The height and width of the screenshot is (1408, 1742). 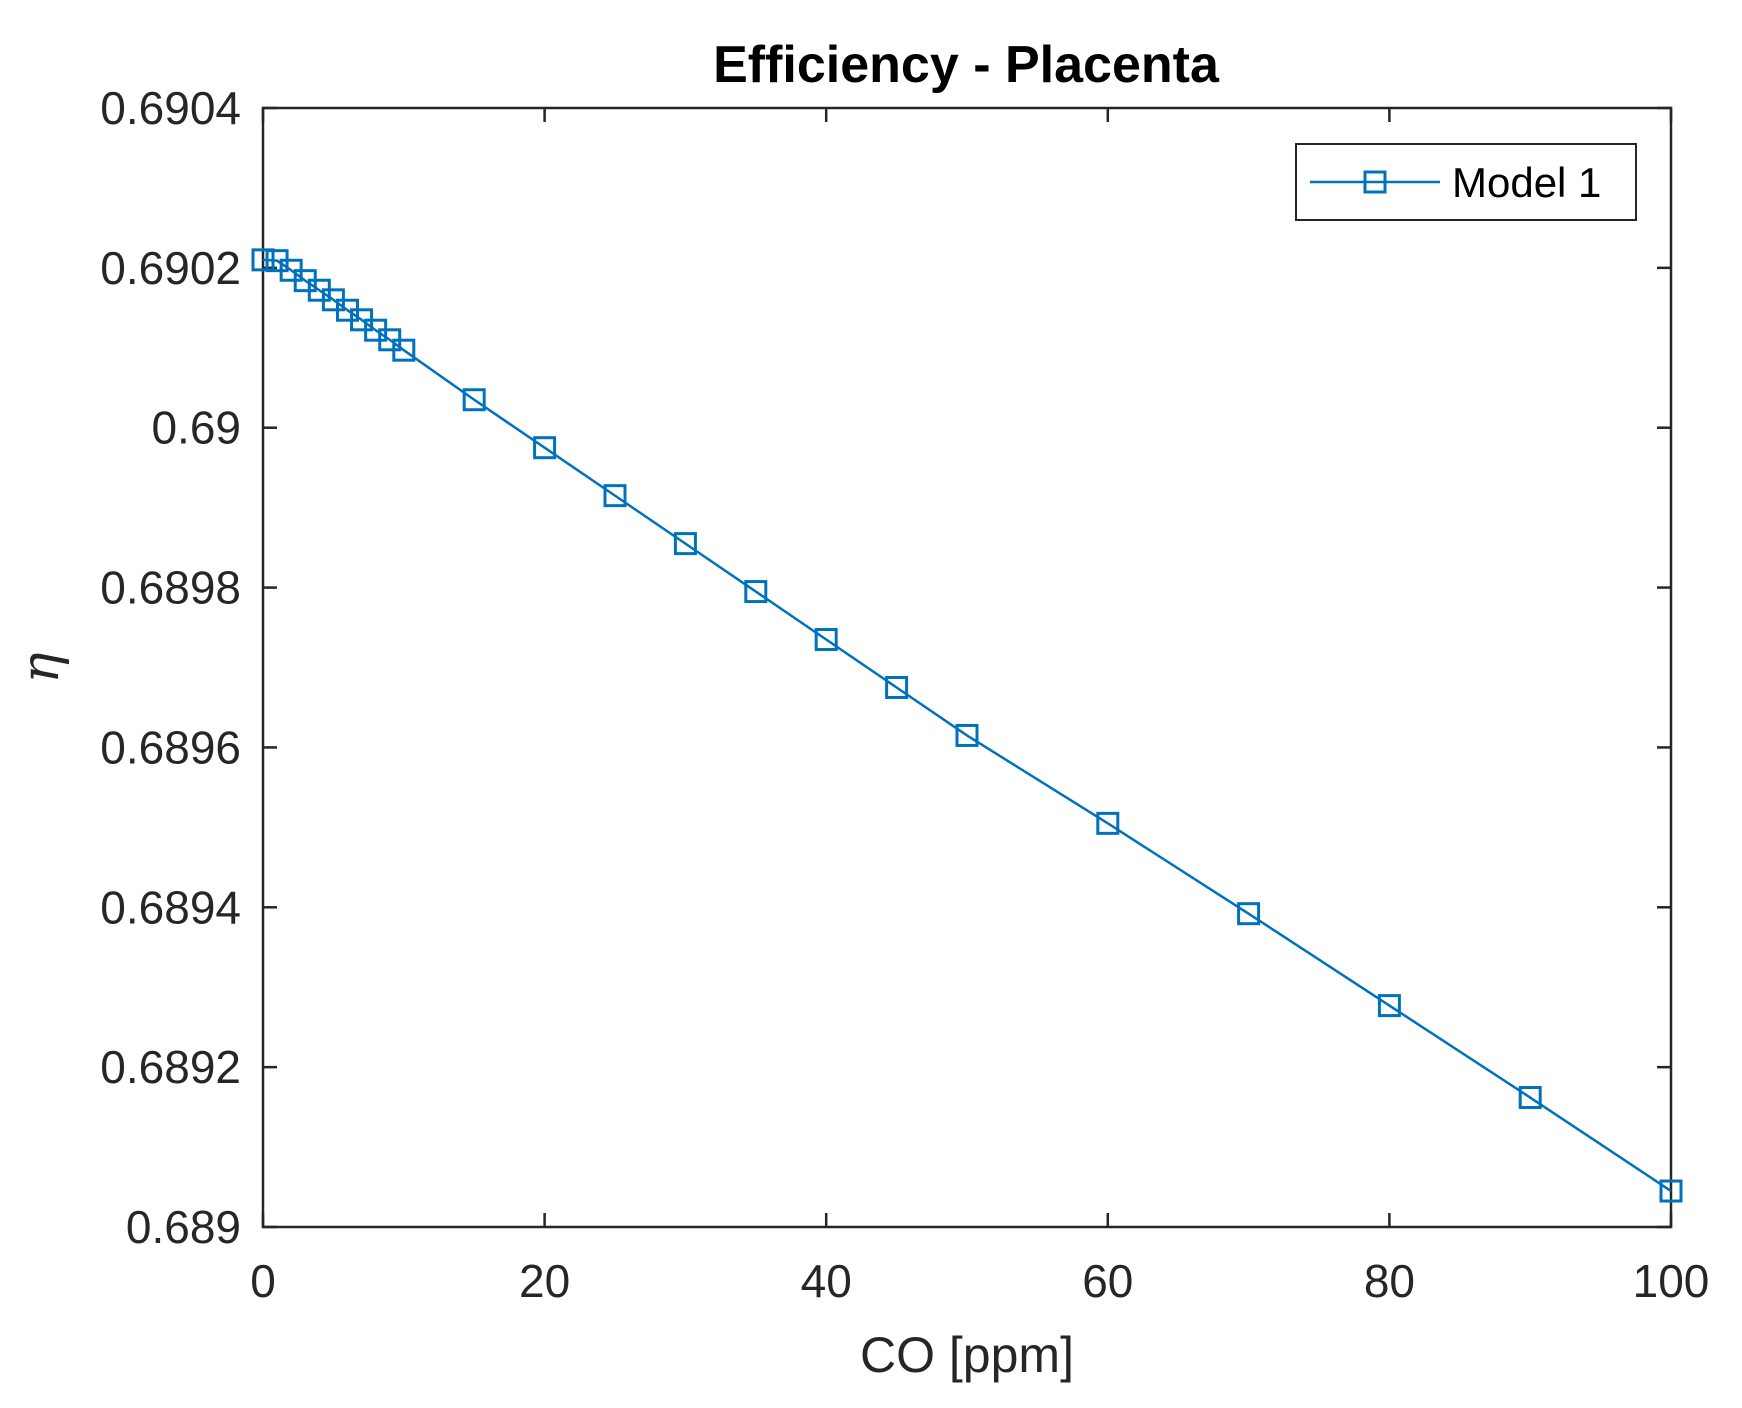 What do you see at coordinates (1107, 1281) in the screenshot?
I see `x-tick-label: 60` at bounding box center [1107, 1281].